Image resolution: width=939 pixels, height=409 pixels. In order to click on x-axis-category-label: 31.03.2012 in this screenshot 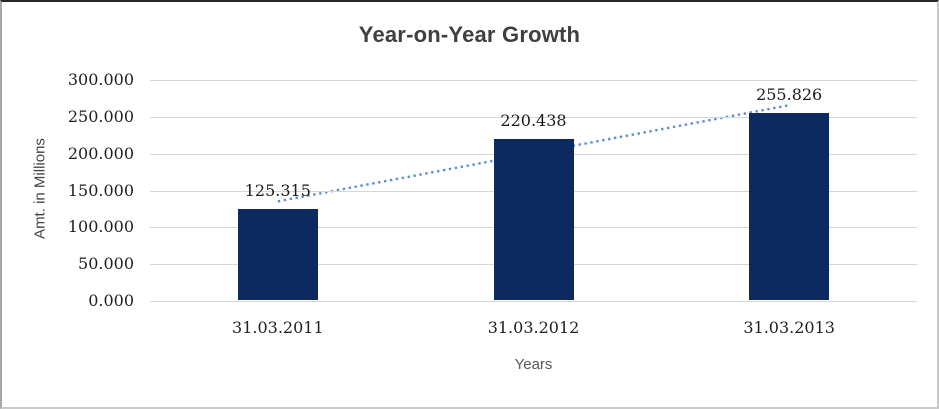, I will do `click(533, 327)`.